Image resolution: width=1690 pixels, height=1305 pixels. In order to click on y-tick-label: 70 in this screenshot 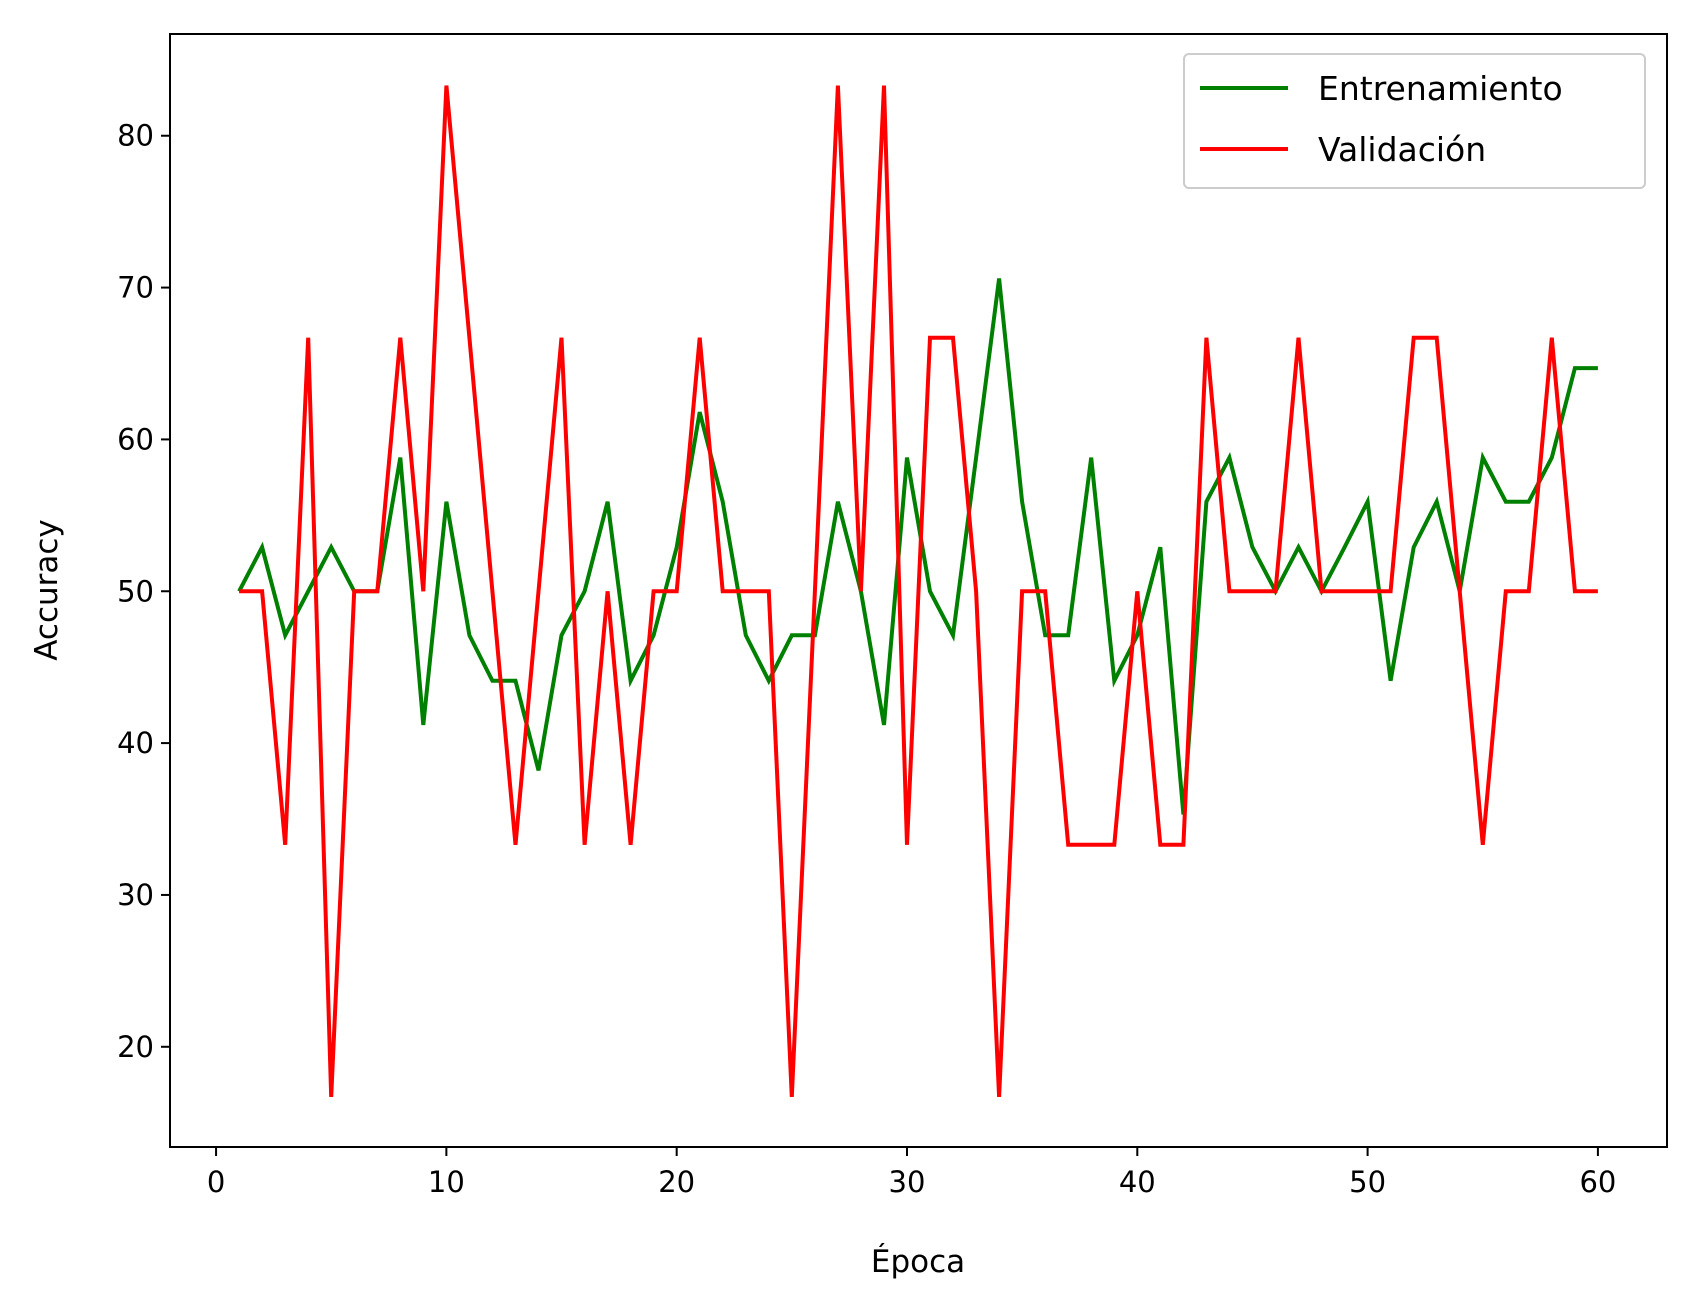, I will do `click(135, 288)`.